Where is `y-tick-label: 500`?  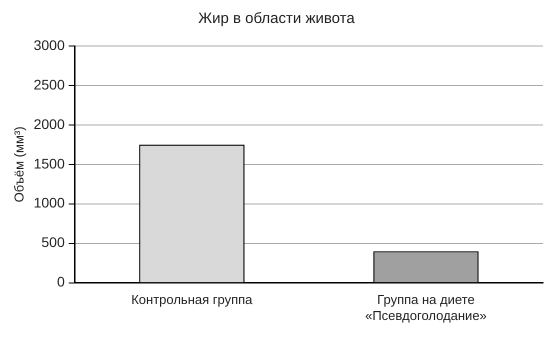 y-tick-label: 500 is located at coordinates (53, 242).